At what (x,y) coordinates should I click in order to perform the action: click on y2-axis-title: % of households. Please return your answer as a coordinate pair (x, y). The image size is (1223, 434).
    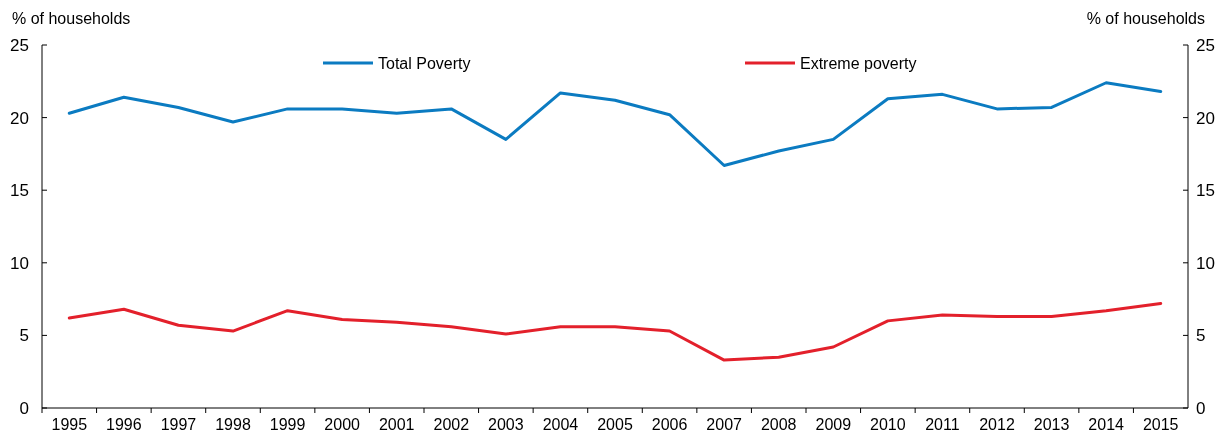
    Looking at the image, I should click on (1145, 18).